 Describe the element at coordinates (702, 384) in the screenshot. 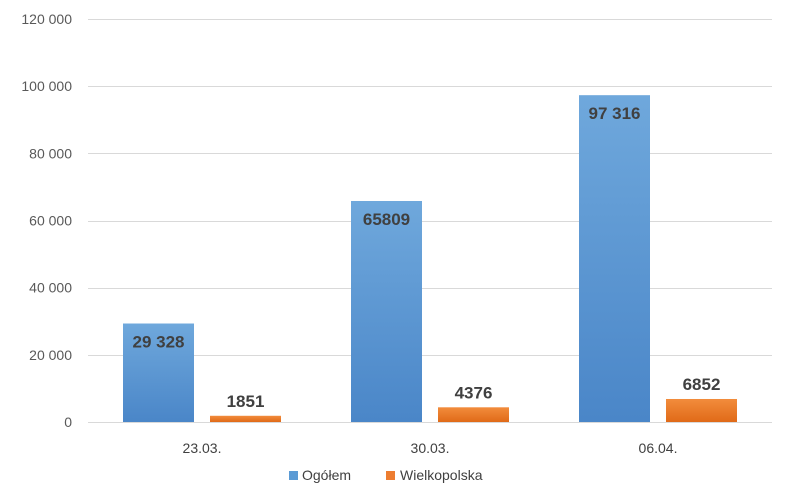

I see `data-label: 6852` at that location.